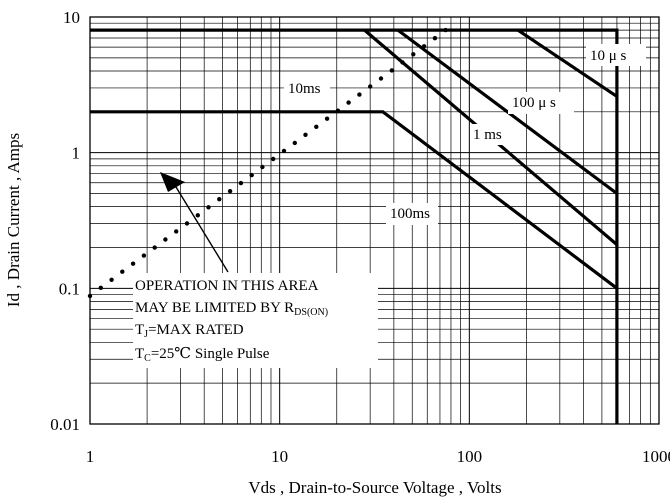 The image size is (670, 498). Describe the element at coordinates (608, 56) in the screenshot. I see `curve-label-10us: 10 μ s` at that location.